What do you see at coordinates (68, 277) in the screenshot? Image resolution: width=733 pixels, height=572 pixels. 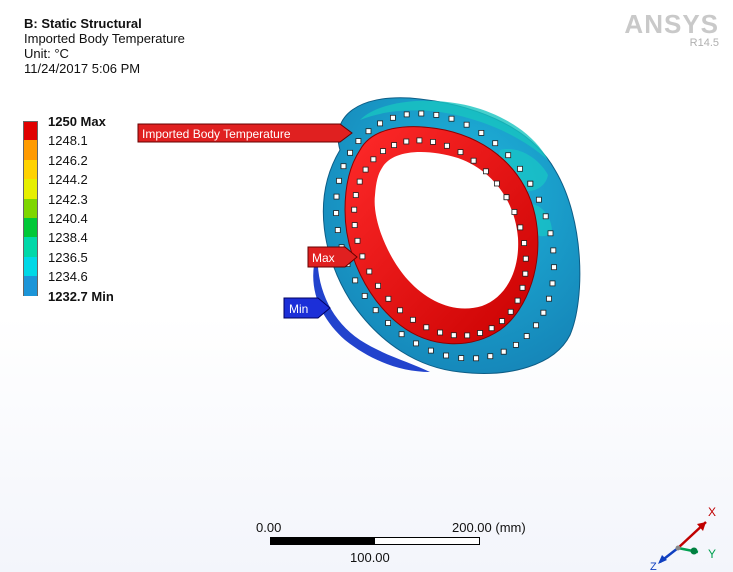 I see `legend-label: 1234.6` at bounding box center [68, 277].